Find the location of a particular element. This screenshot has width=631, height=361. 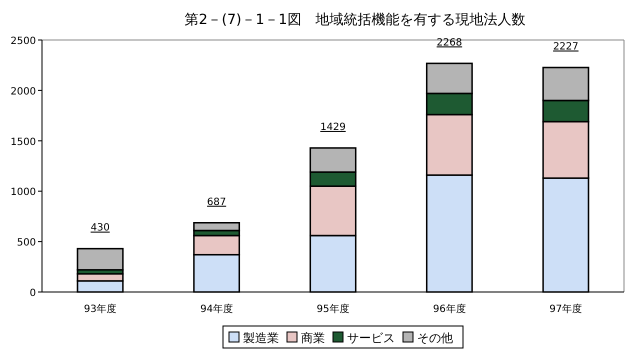

total-label: 2227 is located at coordinates (566, 47).